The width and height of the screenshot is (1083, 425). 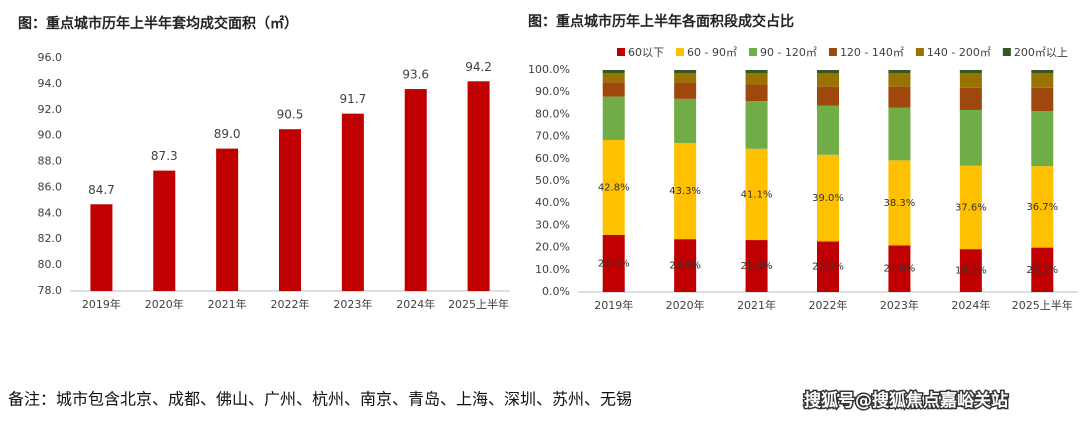 What do you see at coordinates (552, 224) in the screenshot?
I see `y-tick-label: 30.0%` at bounding box center [552, 224].